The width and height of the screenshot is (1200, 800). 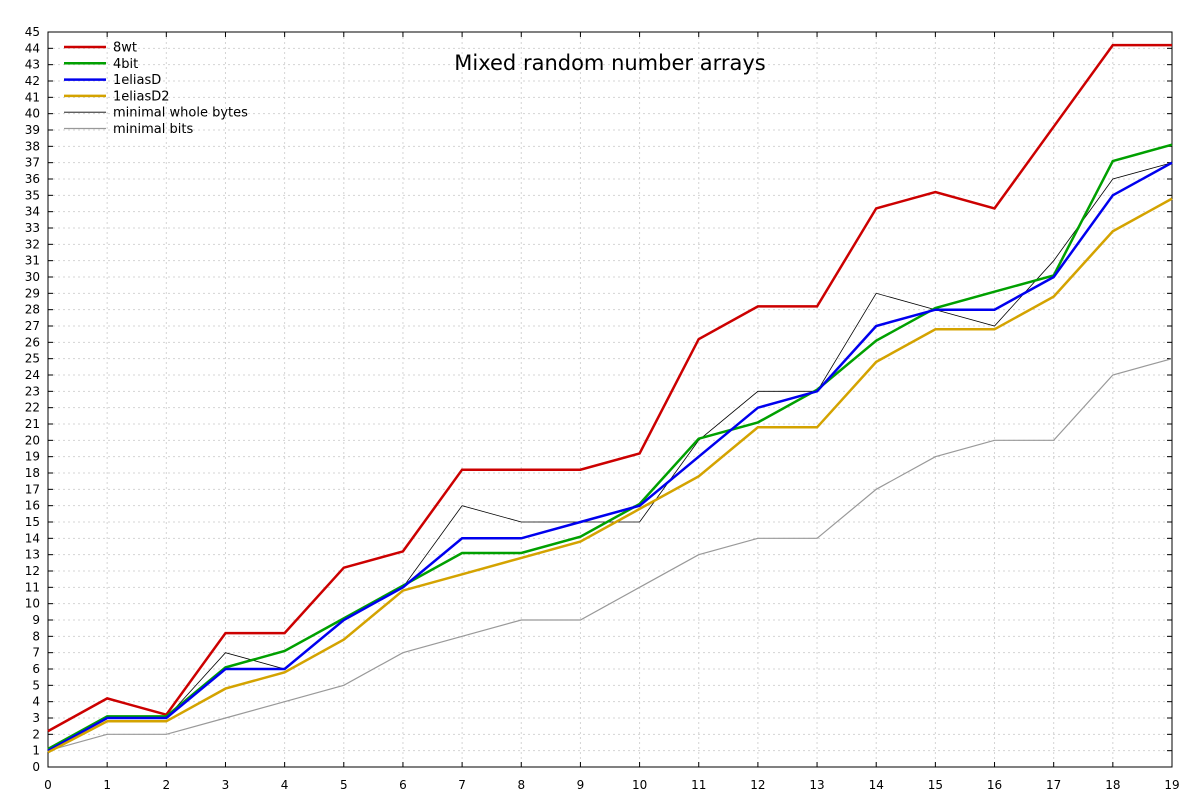 I want to click on x-tick-label: 1, so click(x=107, y=785).